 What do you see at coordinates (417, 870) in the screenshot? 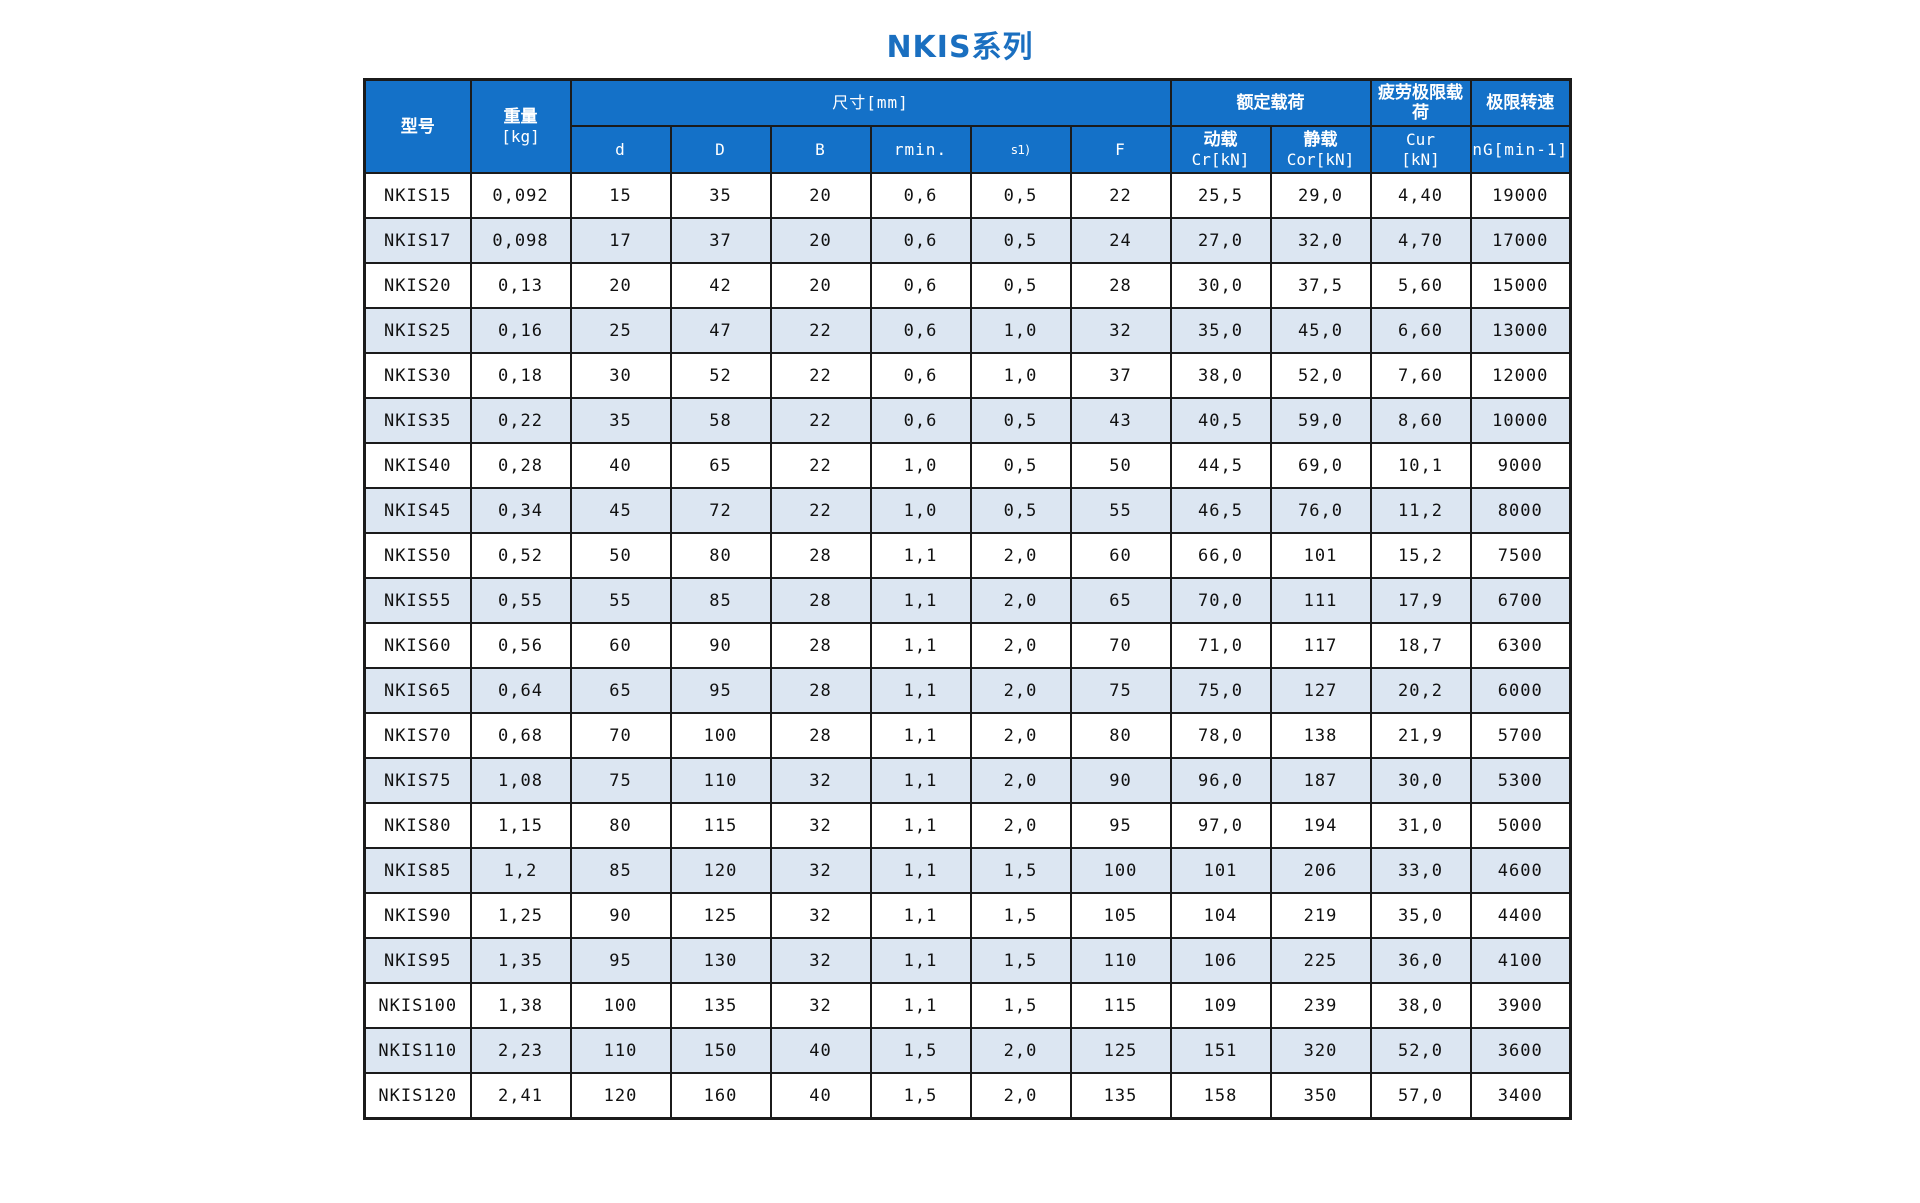
I see `cell-model: NKIS85` at bounding box center [417, 870].